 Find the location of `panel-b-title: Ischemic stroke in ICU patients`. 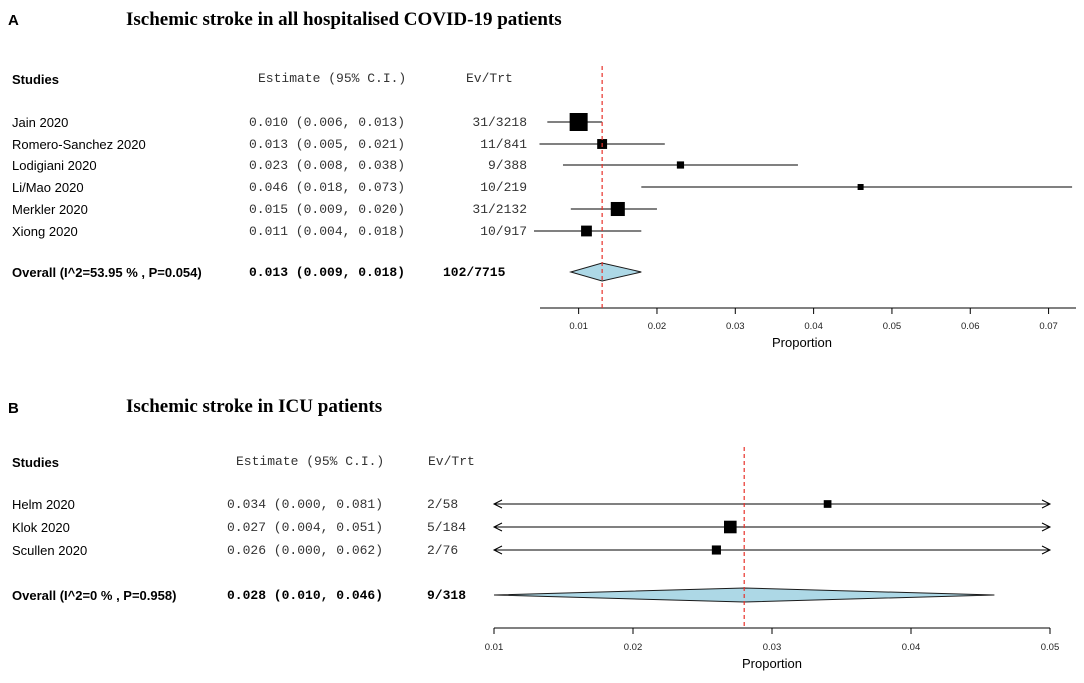

panel-b-title: Ischemic stroke in ICU patients is located at coordinates (254, 406).